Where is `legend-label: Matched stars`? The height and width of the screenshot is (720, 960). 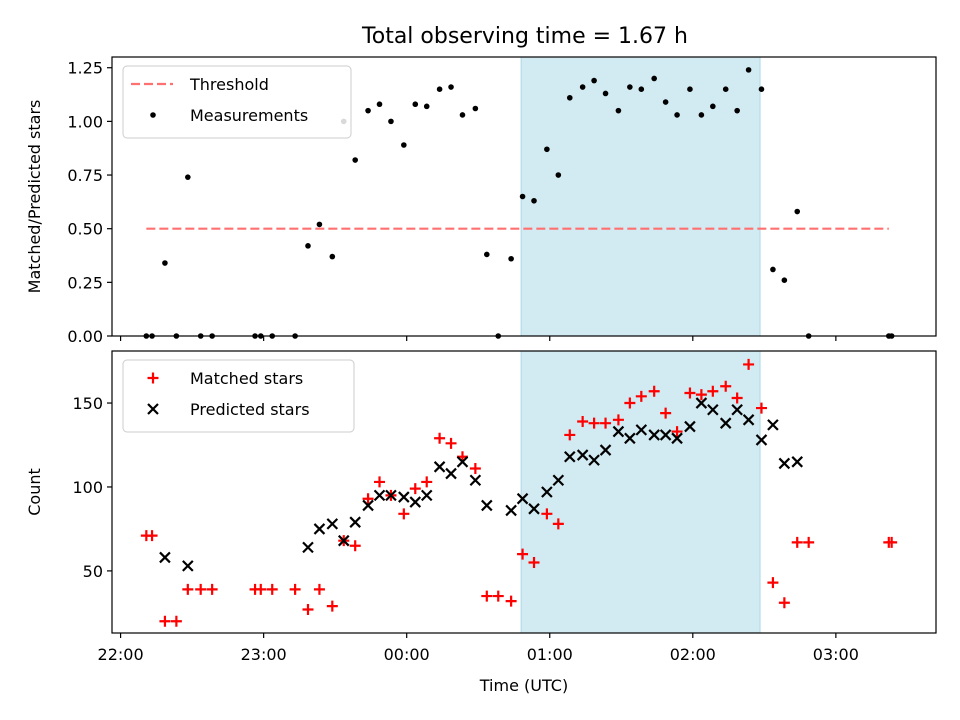
legend-label: Matched stars is located at coordinates (246, 378).